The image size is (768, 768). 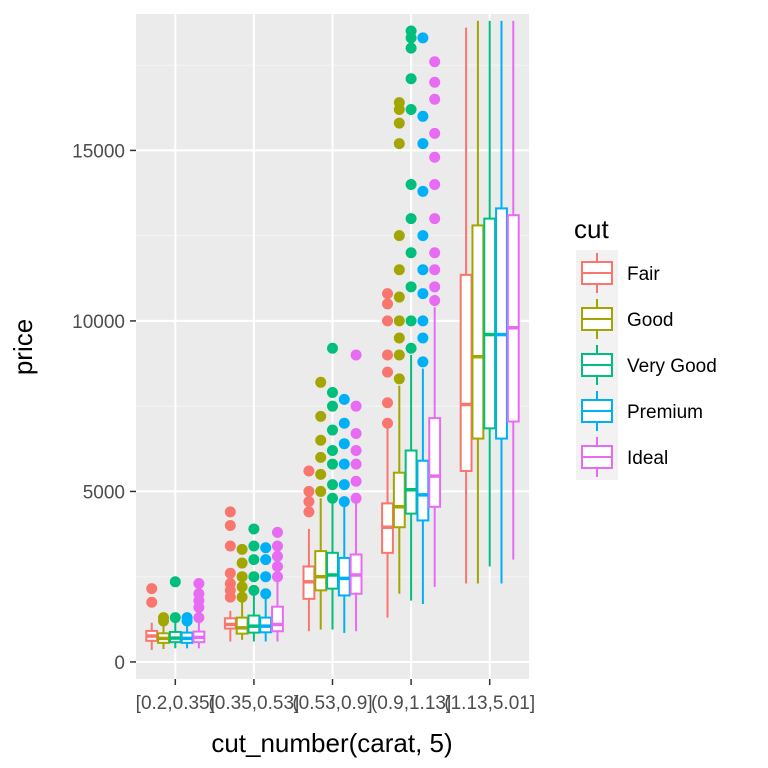 I want to click on legend-item-ideal: Ideal, so click(x=622, y=457).